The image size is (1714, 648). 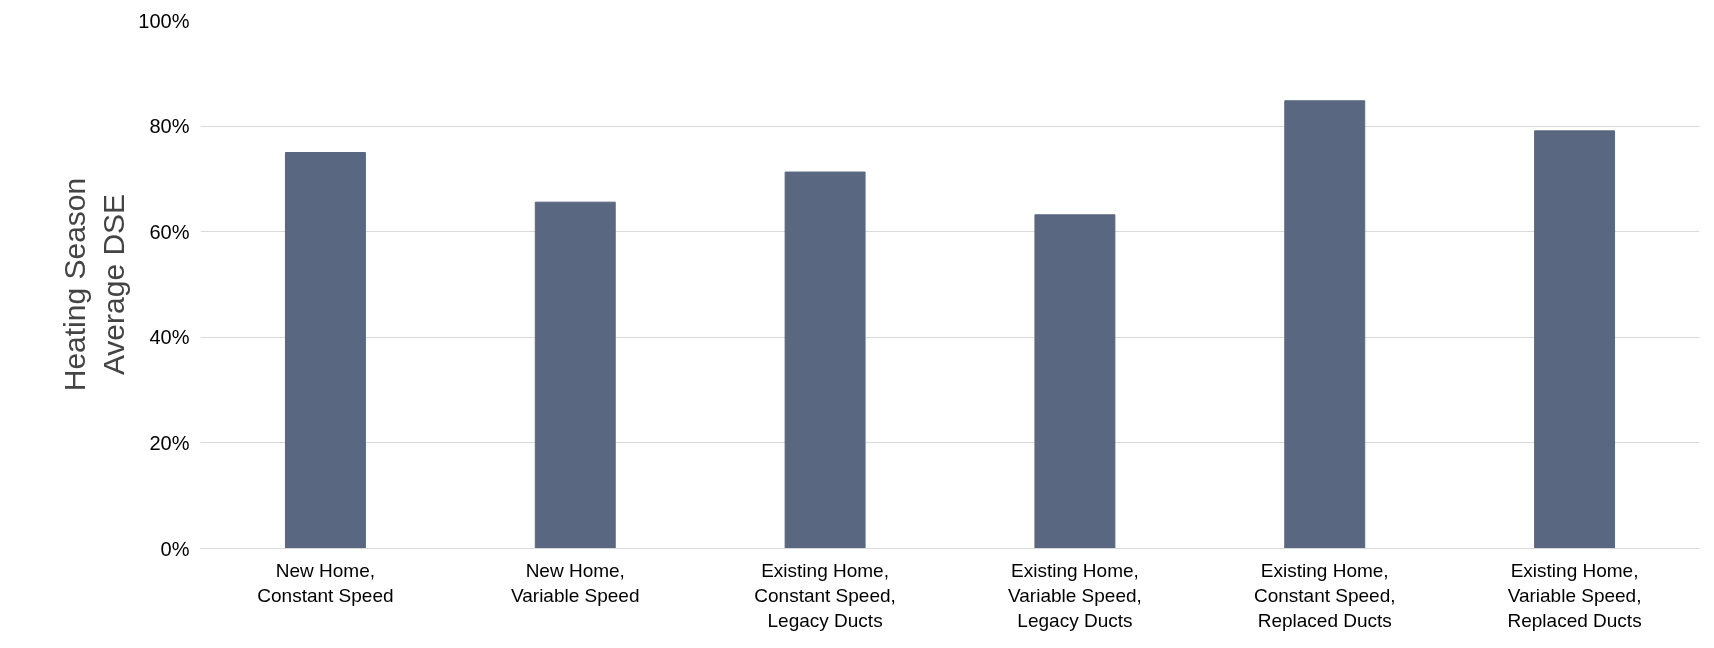 I want to click on x-tick-label: Existing Home, Variable Speed, Replaced Ducts, so click(x=1574, y=595).